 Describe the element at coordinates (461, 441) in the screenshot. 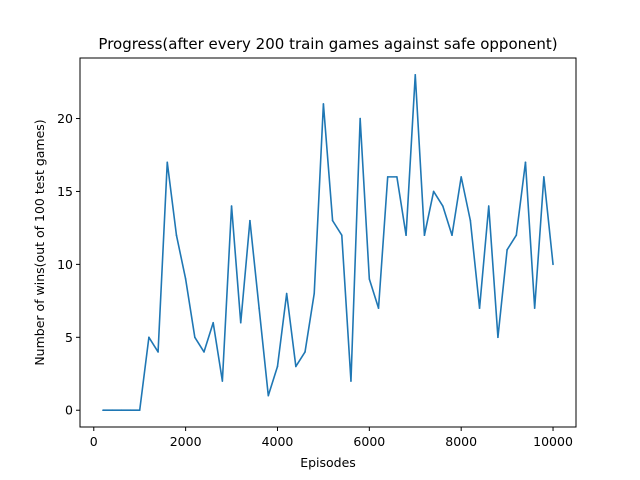

I see `x-tick-label: 8000` at that location.